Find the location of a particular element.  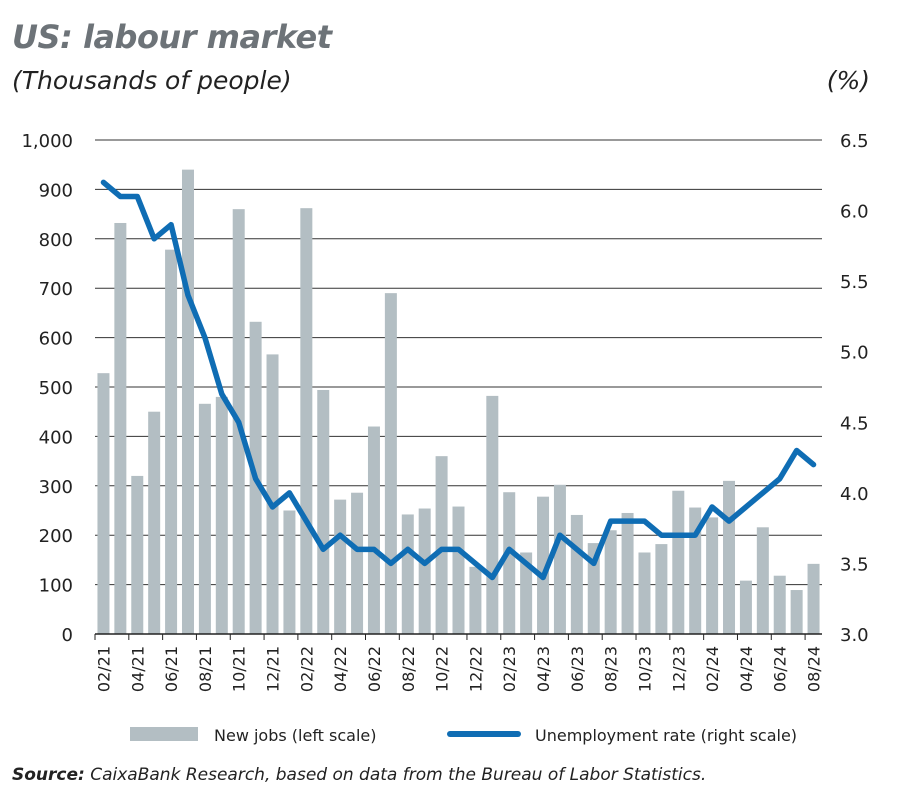

x-tick-label: 08/22 is located at coordinates (408, 669).